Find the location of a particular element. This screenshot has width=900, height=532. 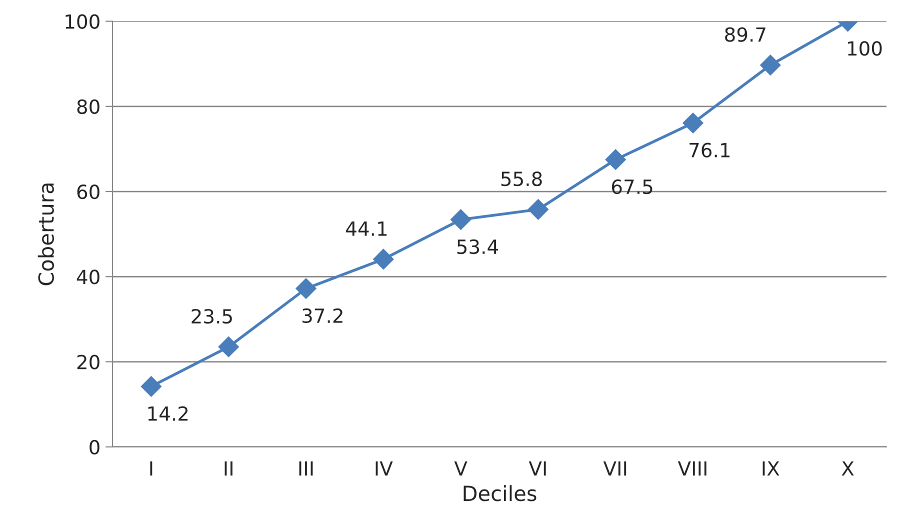

data-label: 14.2 is located at coordinates (168, 413).